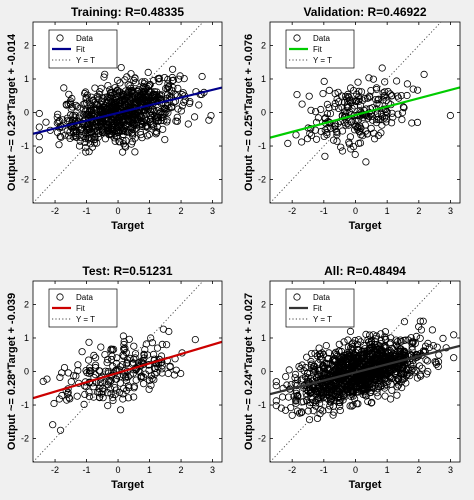 The width and height of the screenshot is (474, 500). What do you see at coordinates (26, 372) in the screenshot?
I see `y-tick-label: 0` at bounding box center [26, 372].